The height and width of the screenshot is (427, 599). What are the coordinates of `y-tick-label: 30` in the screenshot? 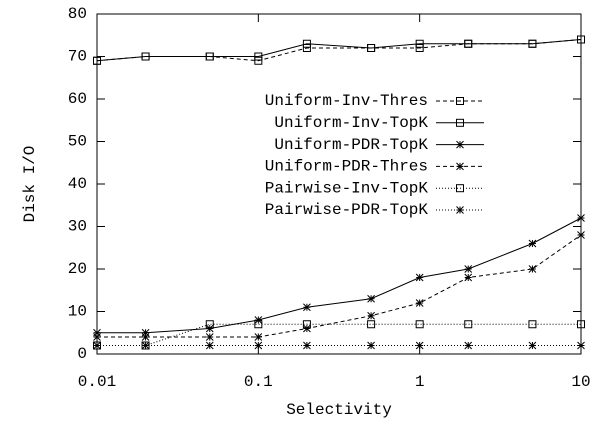 It's located at (77, 227).